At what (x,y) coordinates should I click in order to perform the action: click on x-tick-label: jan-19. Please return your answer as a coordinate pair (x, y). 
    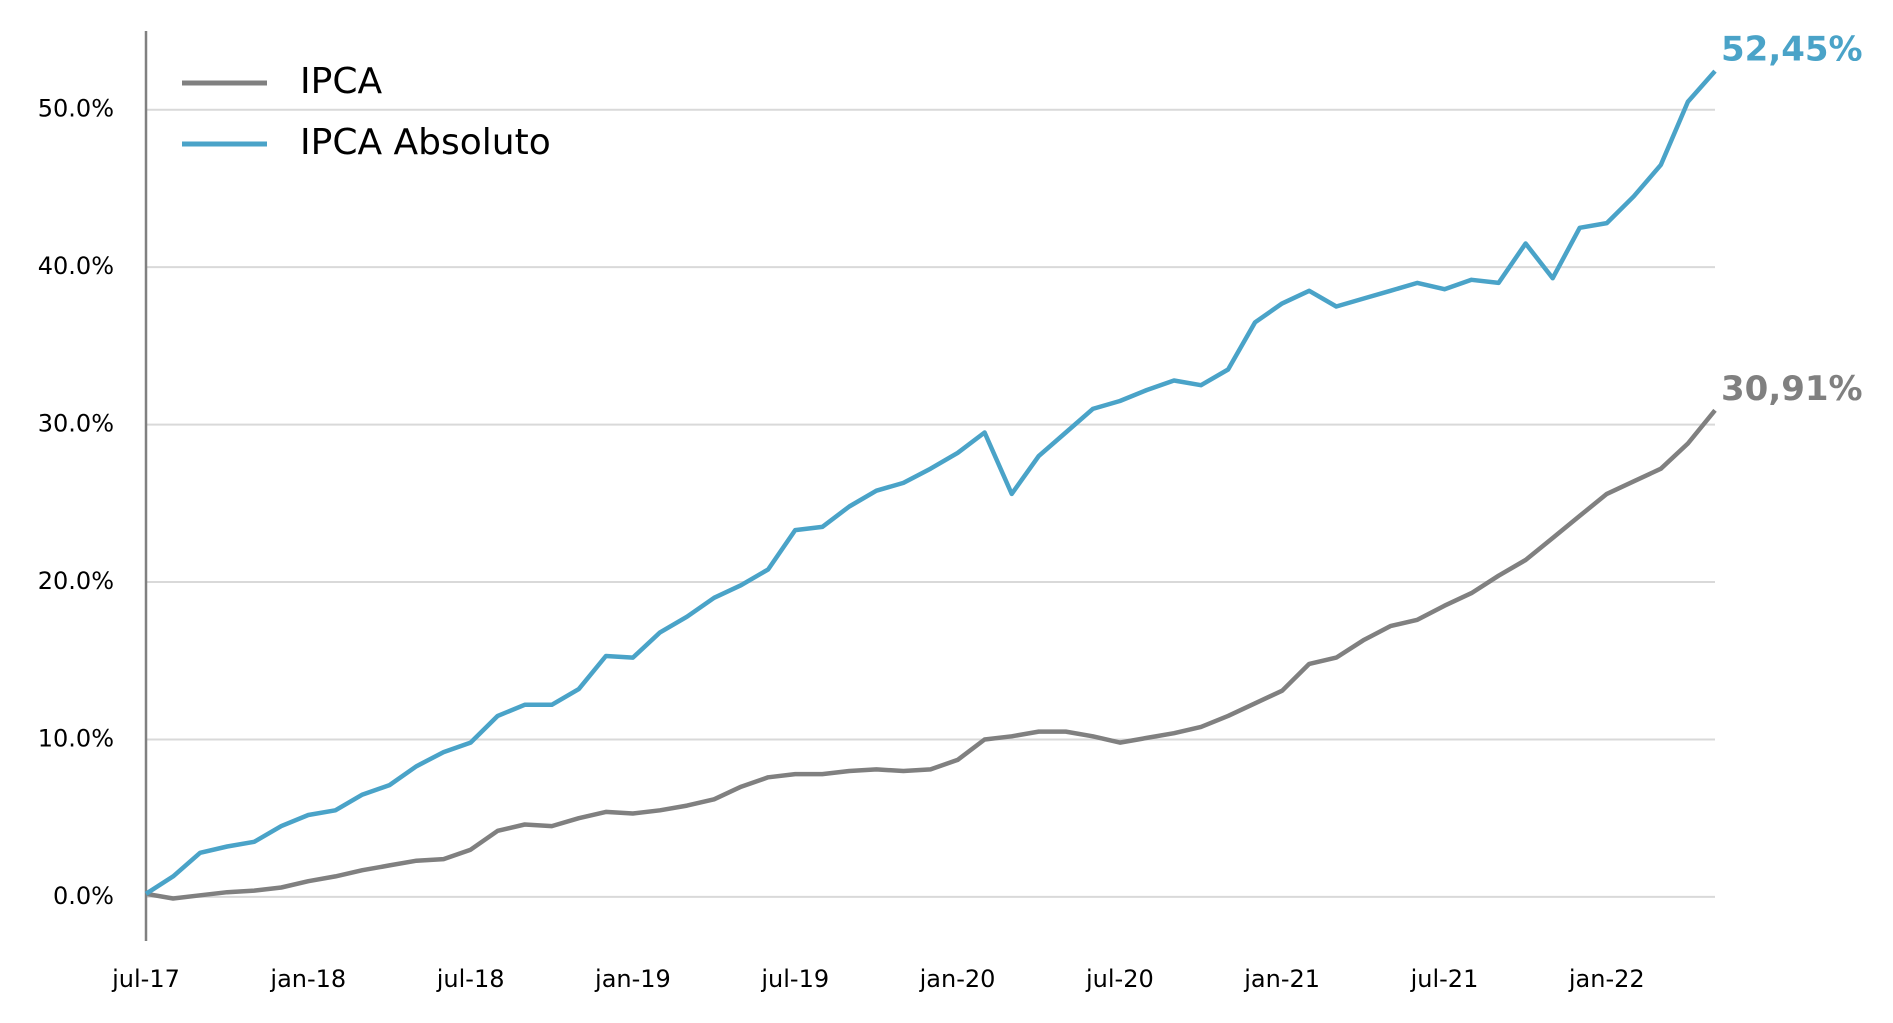
    Looking at the image, I should click on (632, 979).